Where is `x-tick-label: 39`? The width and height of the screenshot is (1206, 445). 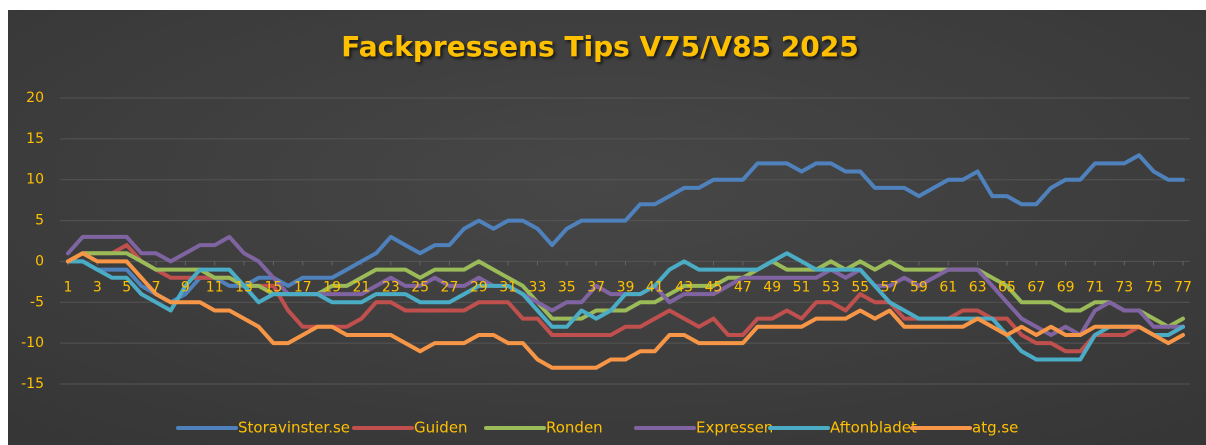
x-tick-label: 39 is located at coordinates (626, 287).